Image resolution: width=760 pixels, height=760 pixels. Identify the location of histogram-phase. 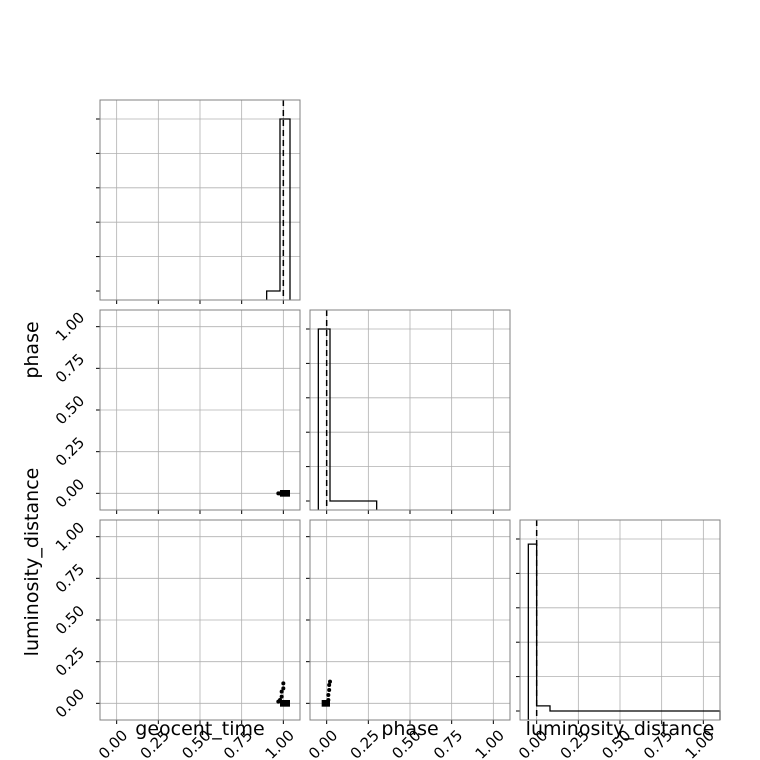
(347, 419).